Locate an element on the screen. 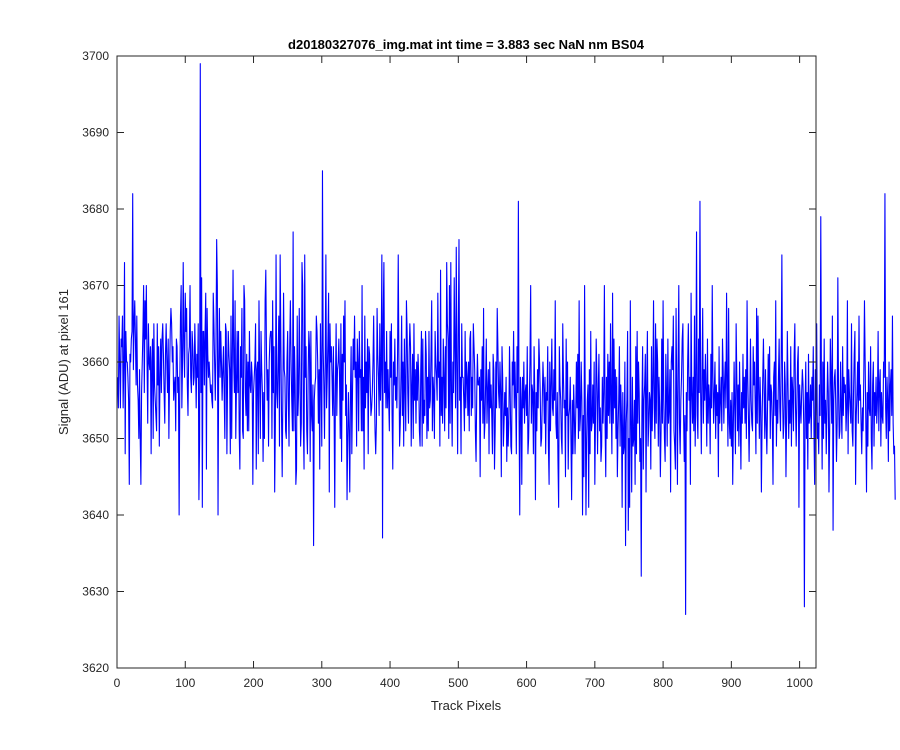 The image size is (900, 750). x-tick-label: 100 is located at coordinates (185, 683).